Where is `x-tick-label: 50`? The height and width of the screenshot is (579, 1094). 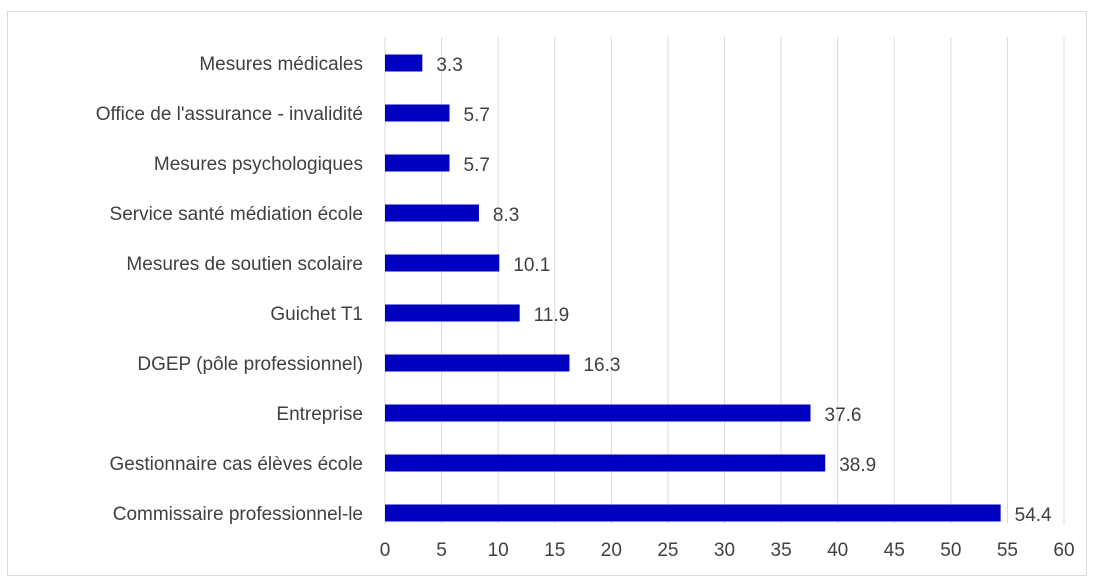 x-tick-label: 50 is located at coordinates (950, 550).